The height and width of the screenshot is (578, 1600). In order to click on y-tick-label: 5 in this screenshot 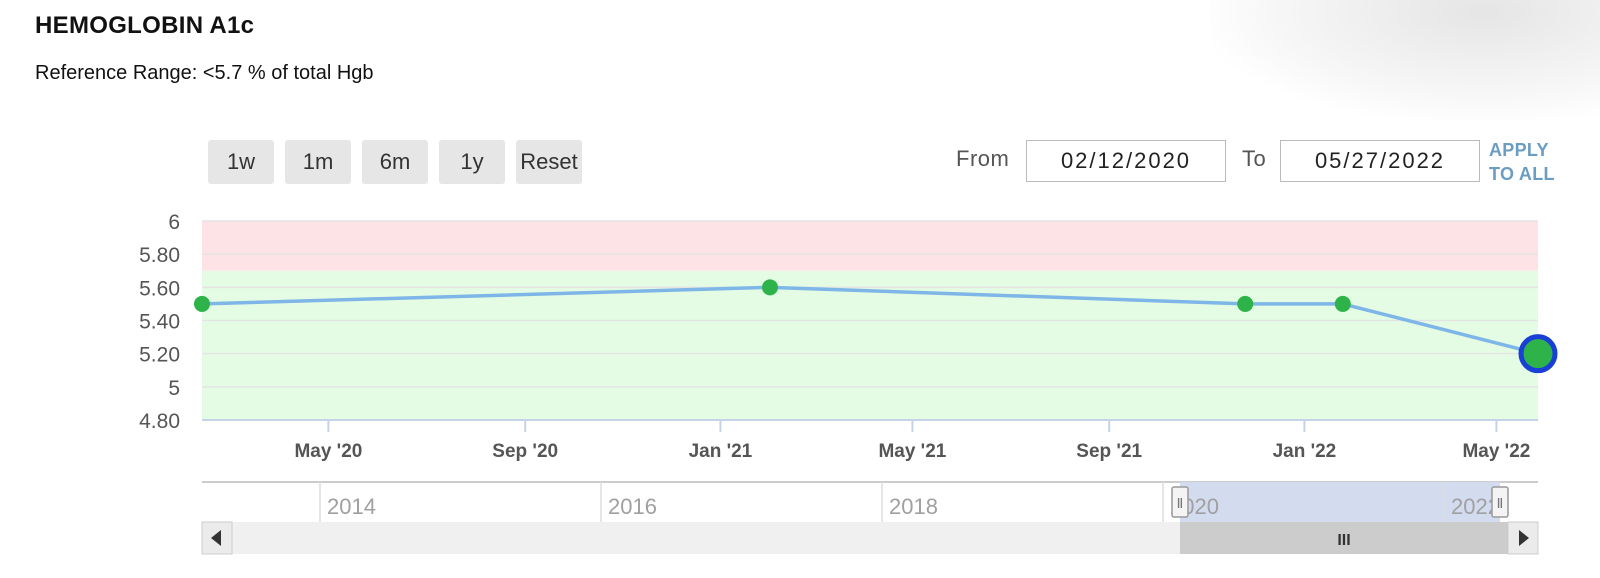, I will do `click(174, 388)`.